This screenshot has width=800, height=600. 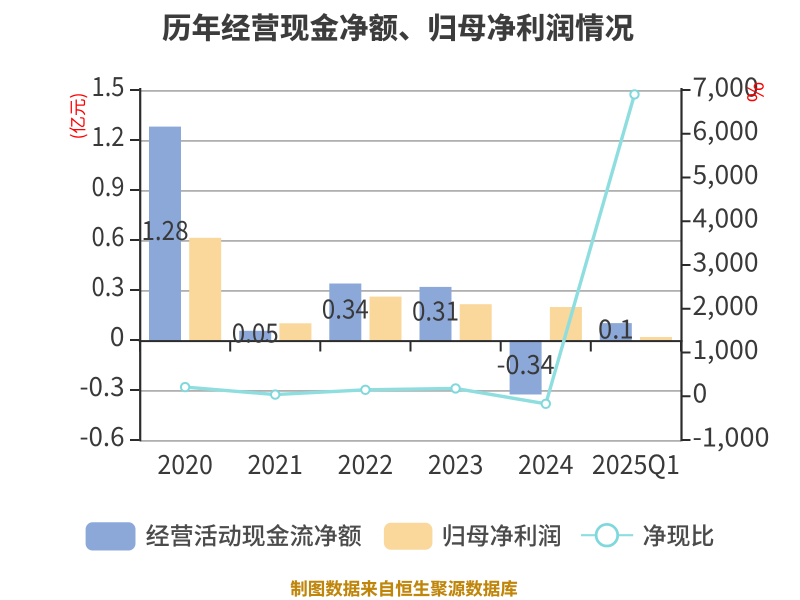 What do you see at coordinates (616, 327) in the screenshot?
I see `svg-text: 0.1` at bounding box center [616, 327].